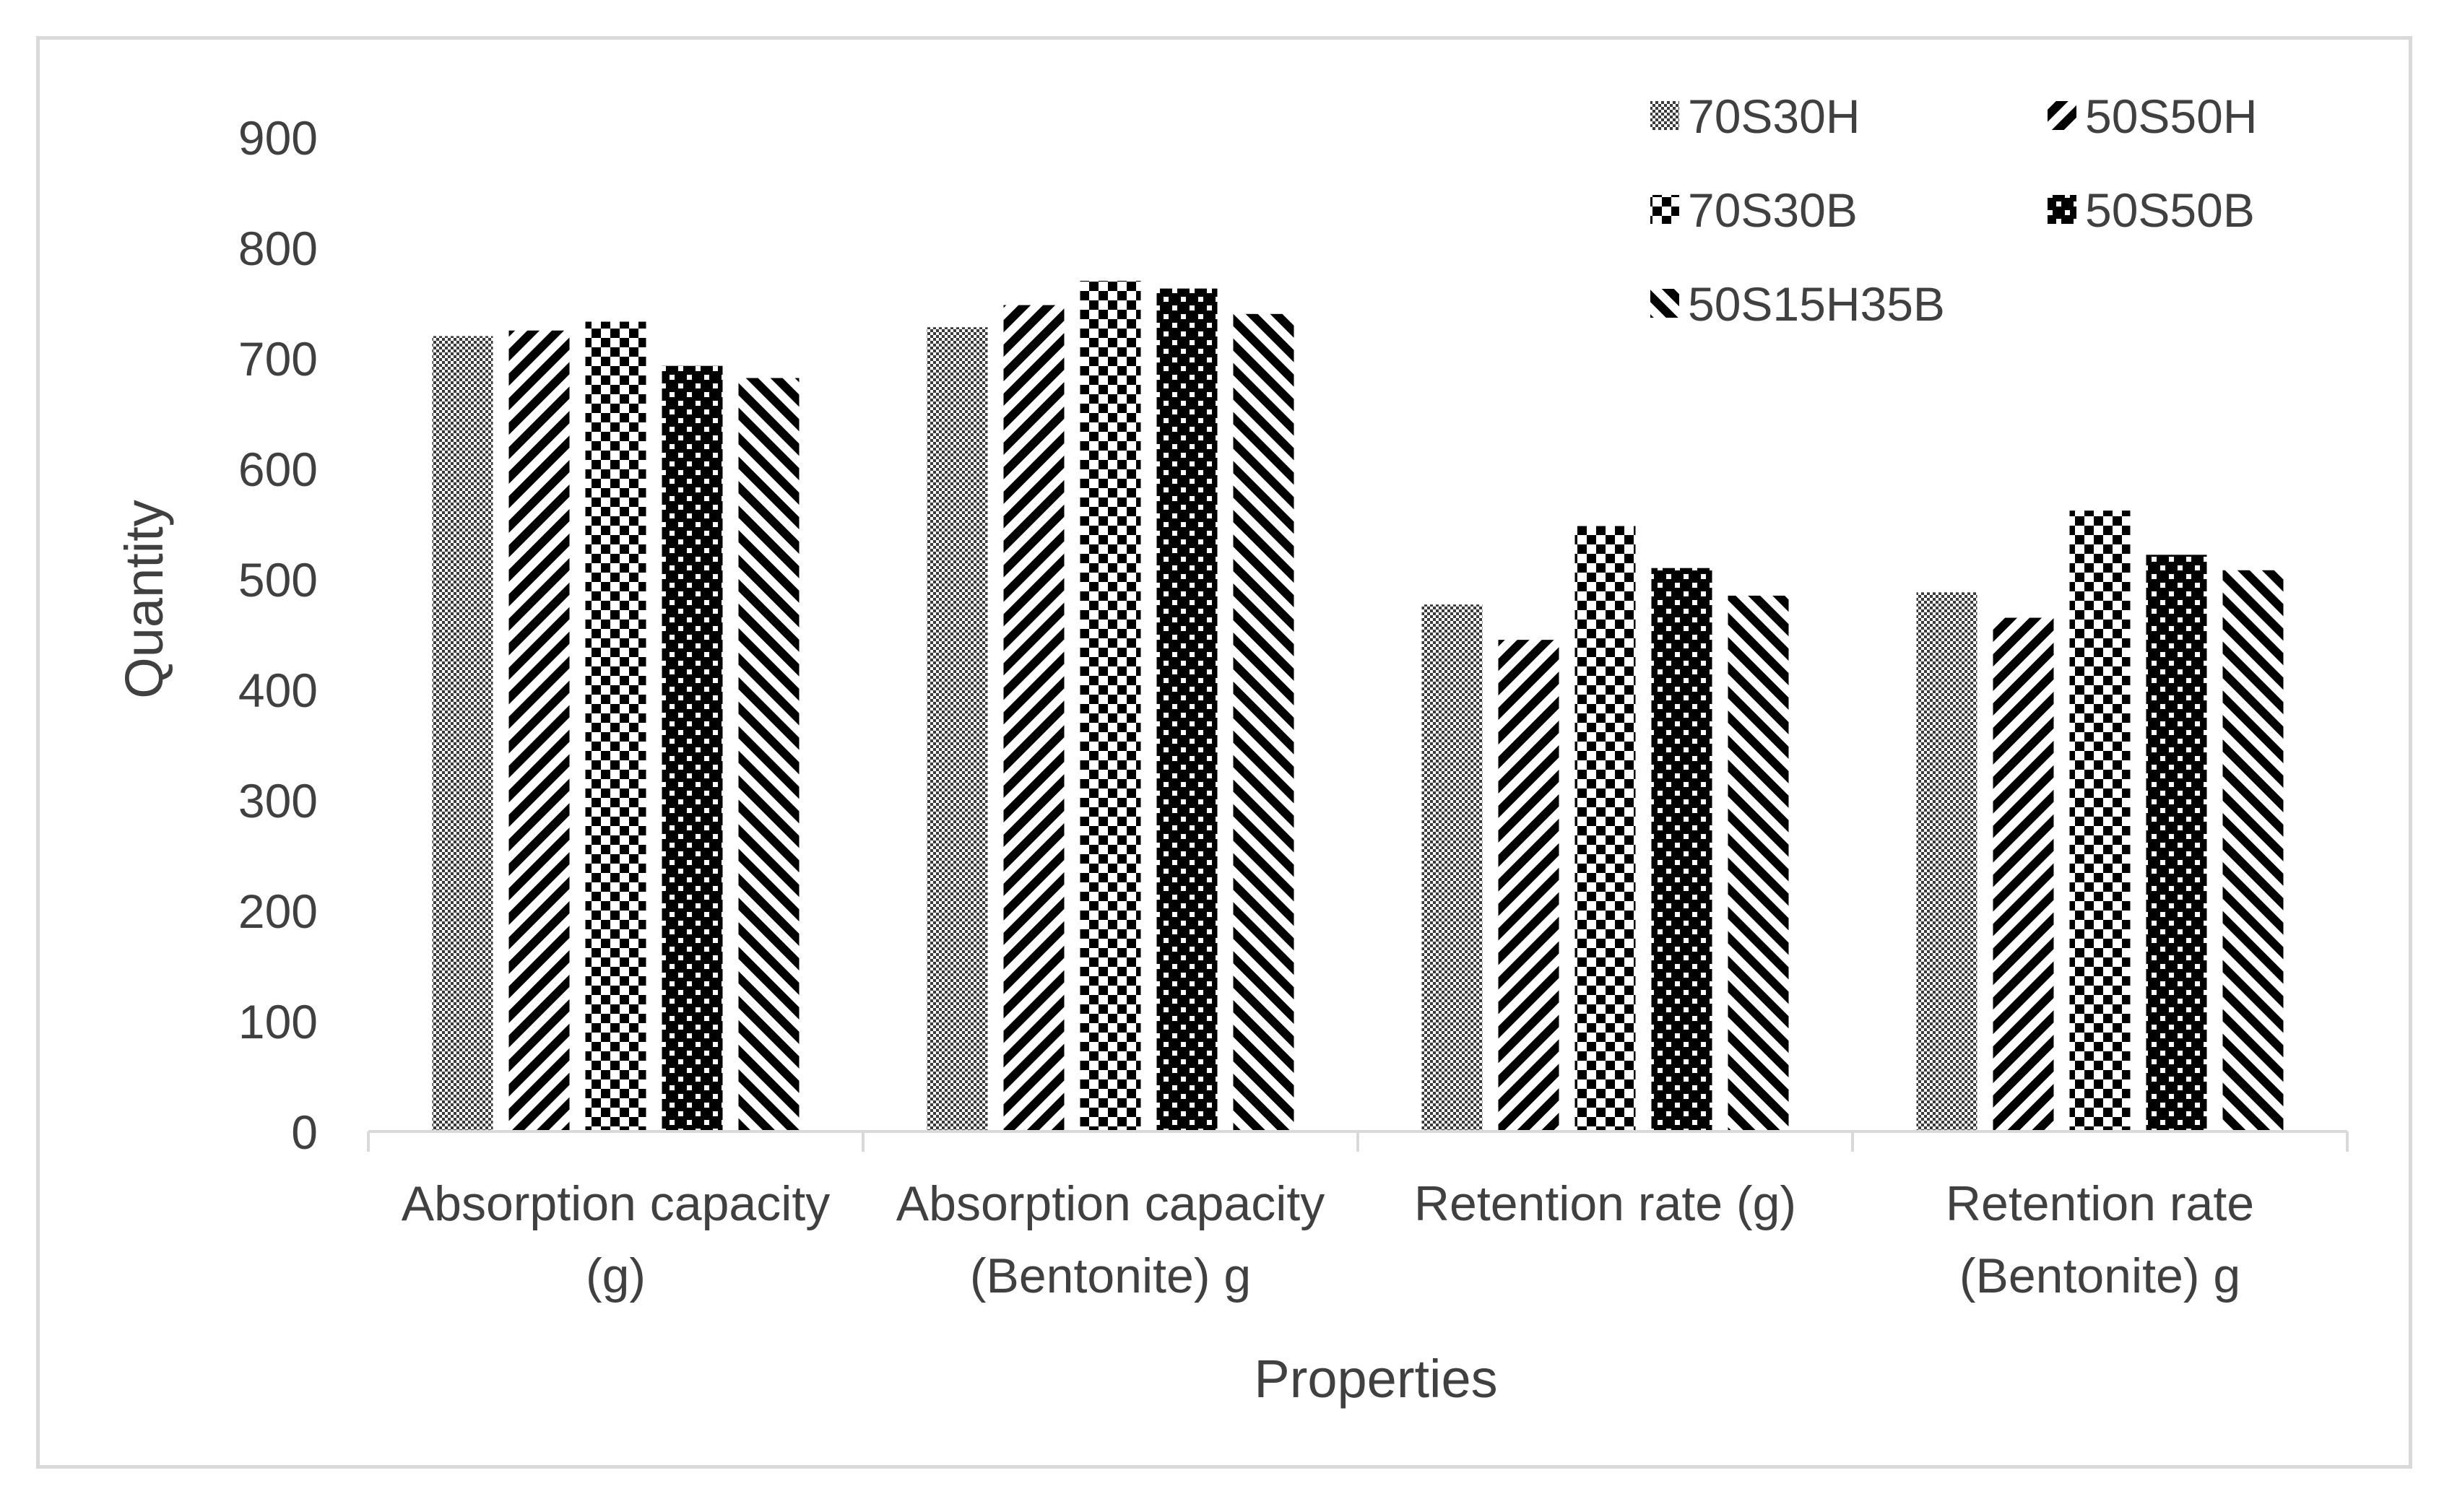  Describe the element at coordinates (278, 1021) in the screenshot. I see `y-tick-label: 100` at that location.